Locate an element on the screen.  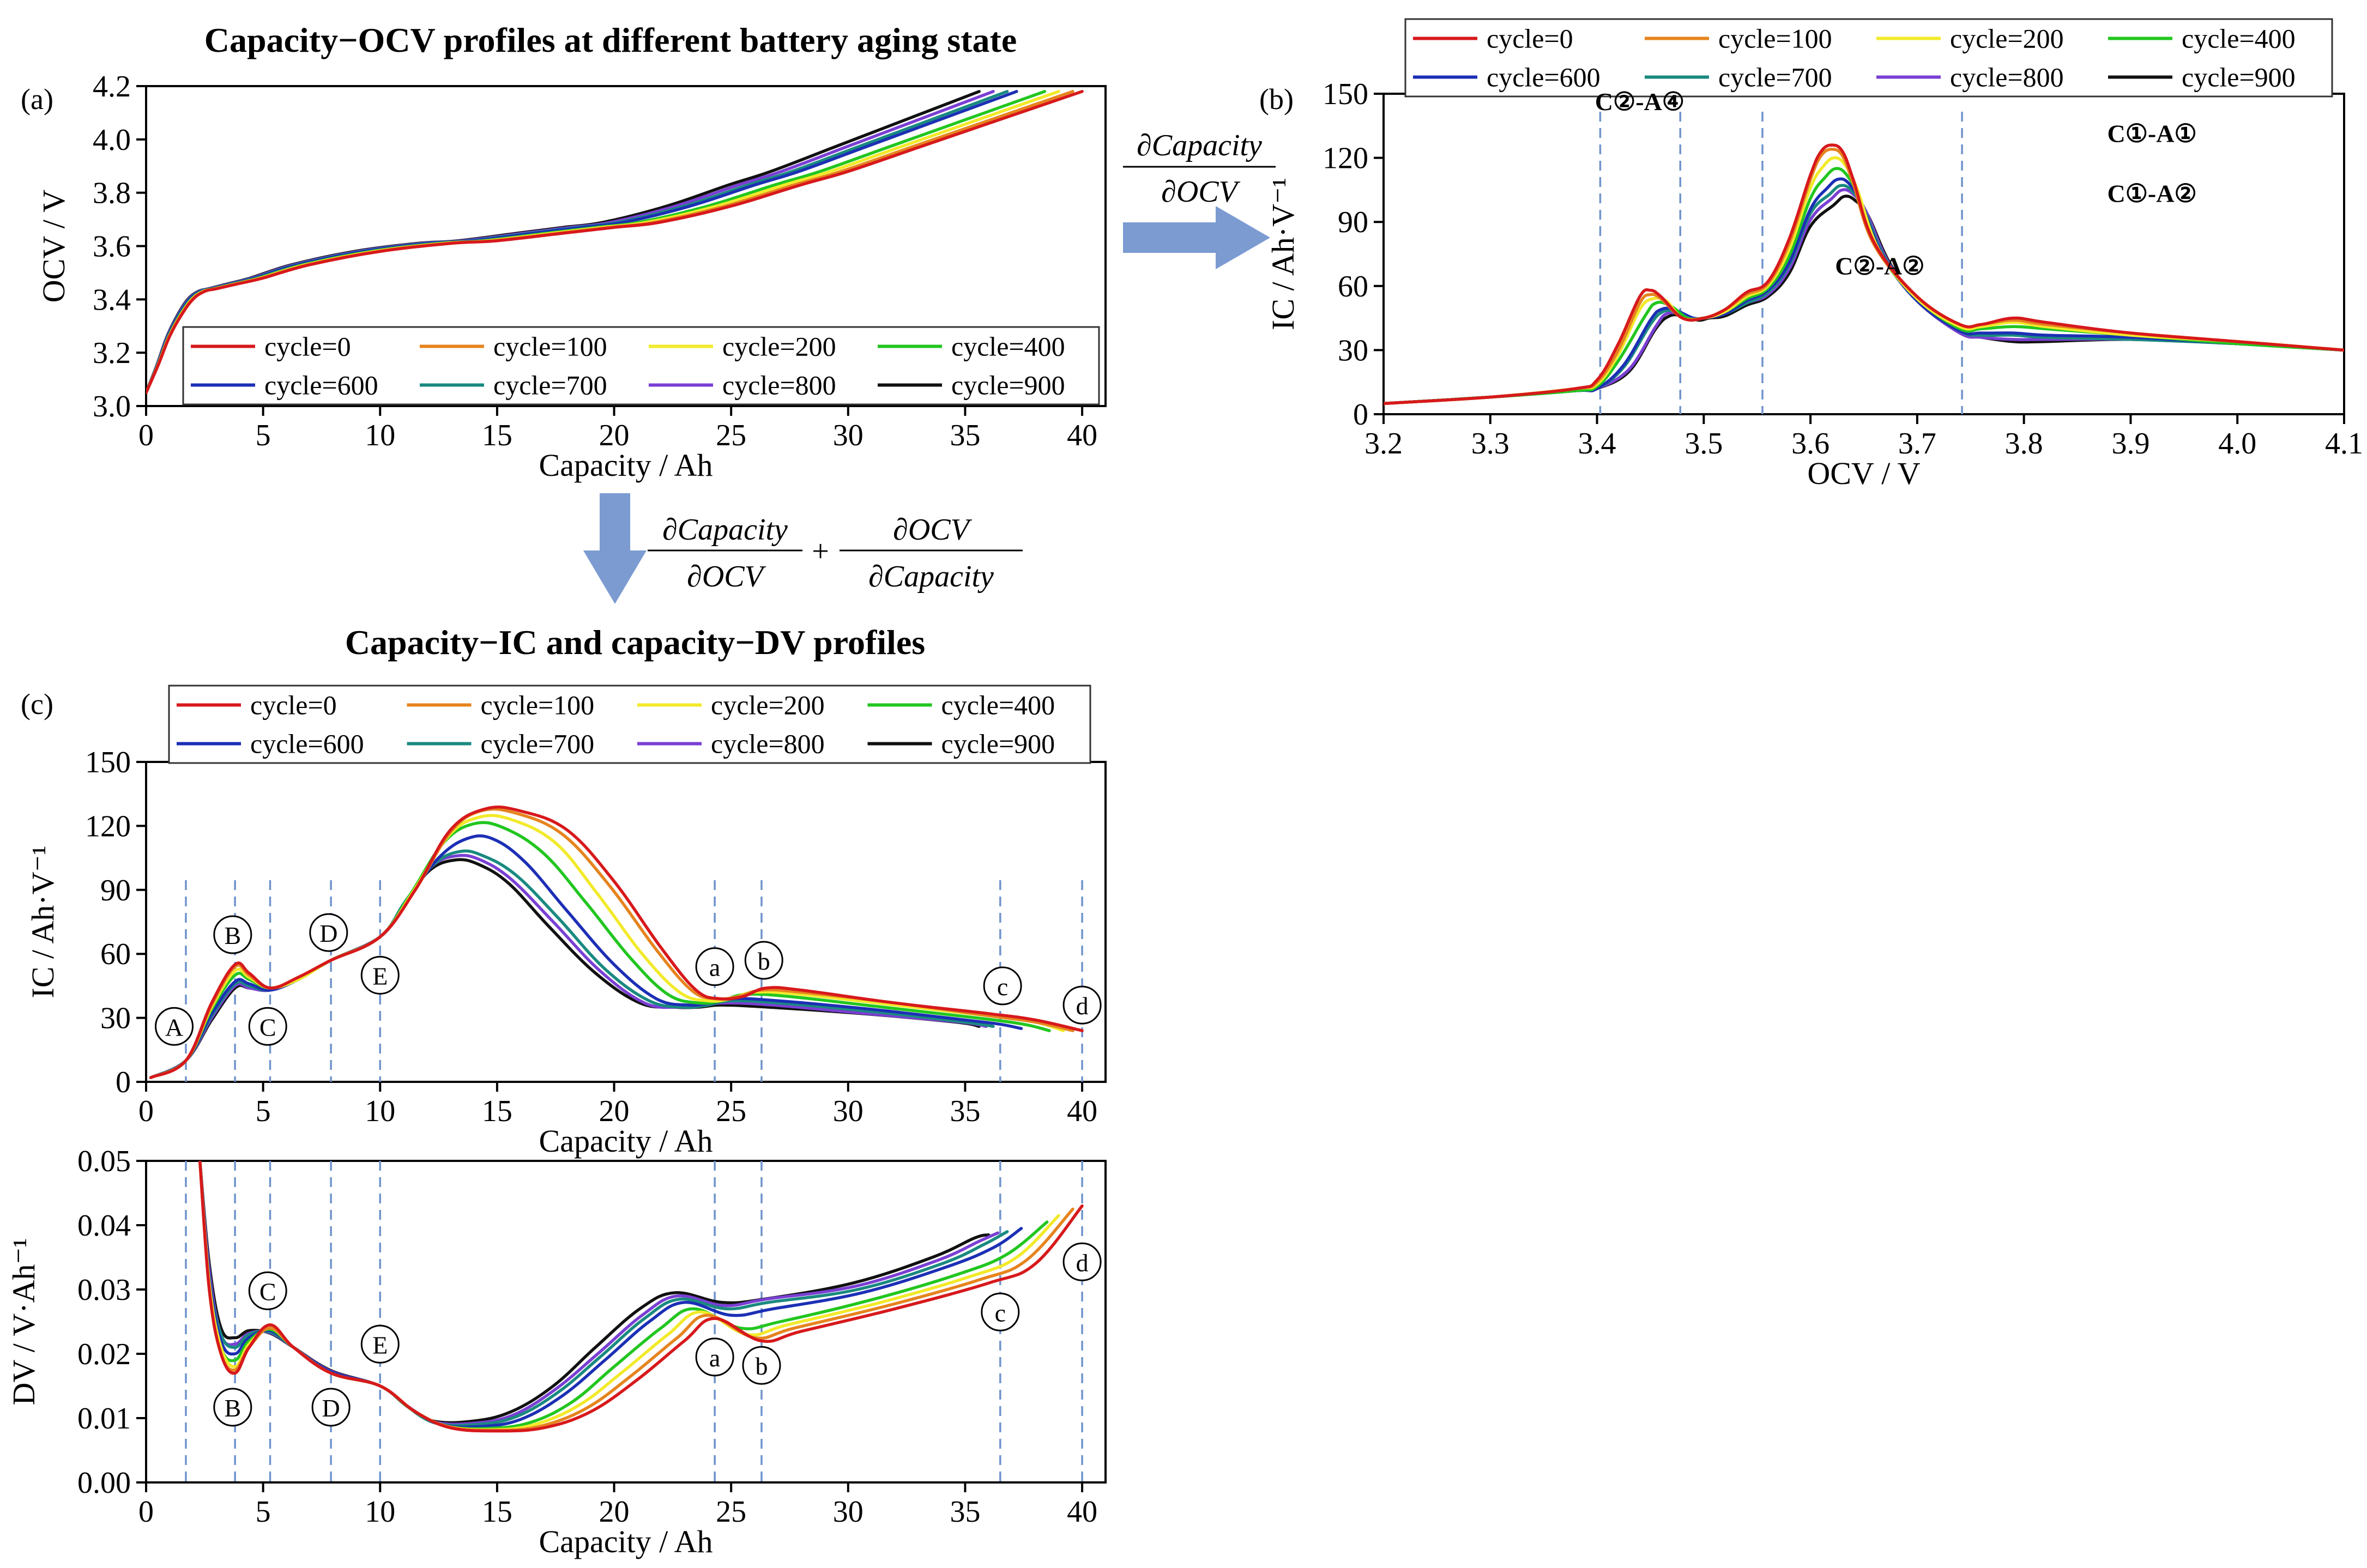
y-tick-label: 3.4 is located at coordinates (112, 300).